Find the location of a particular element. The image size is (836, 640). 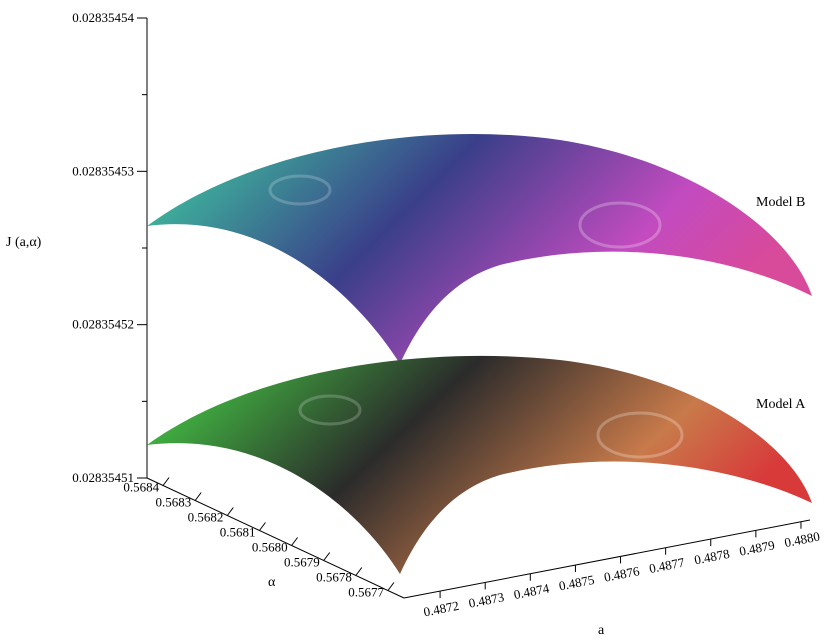

alpha-tick-label: 0.5679 is located at coordinates (302, 562).